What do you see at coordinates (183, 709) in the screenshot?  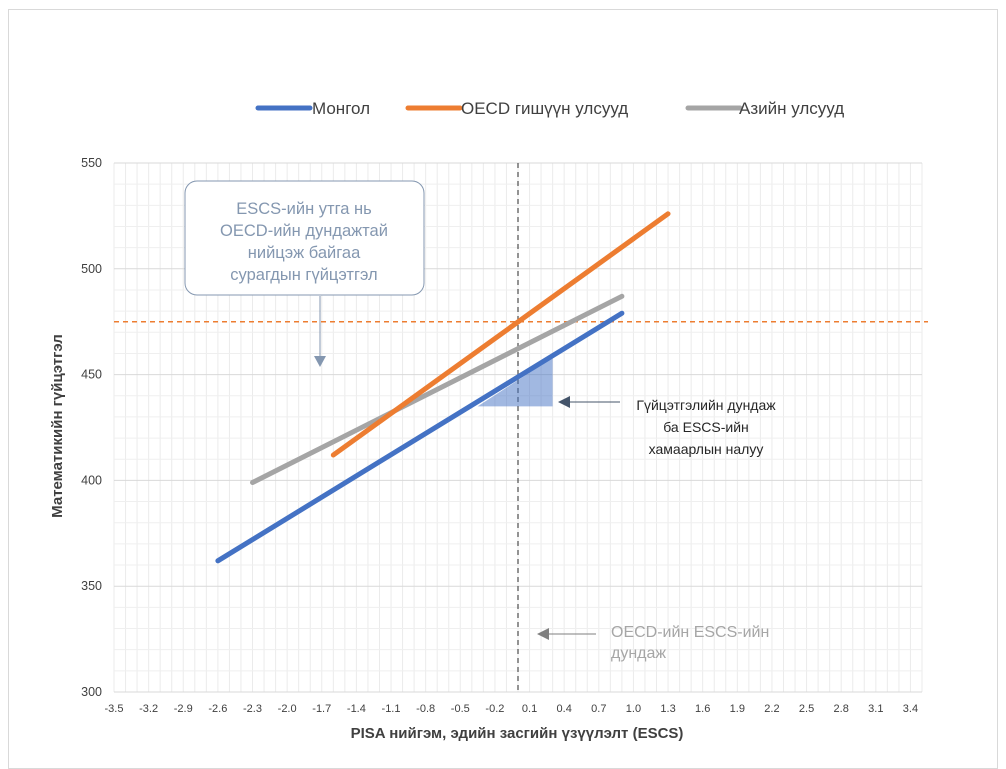 I see `x-tick-label: -2.9` at bounding box center [183, 709].